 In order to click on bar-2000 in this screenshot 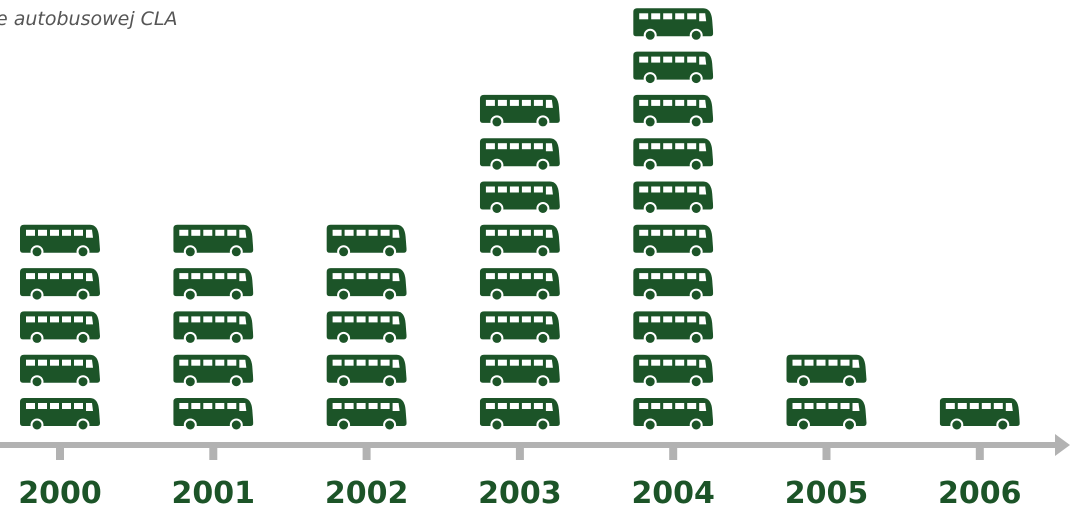, I will do `click(60, 328)`.